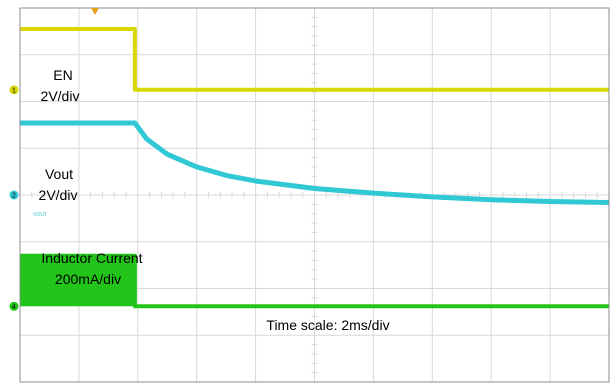  I want to click on channel-4-marker-icon, so click(14, 306).